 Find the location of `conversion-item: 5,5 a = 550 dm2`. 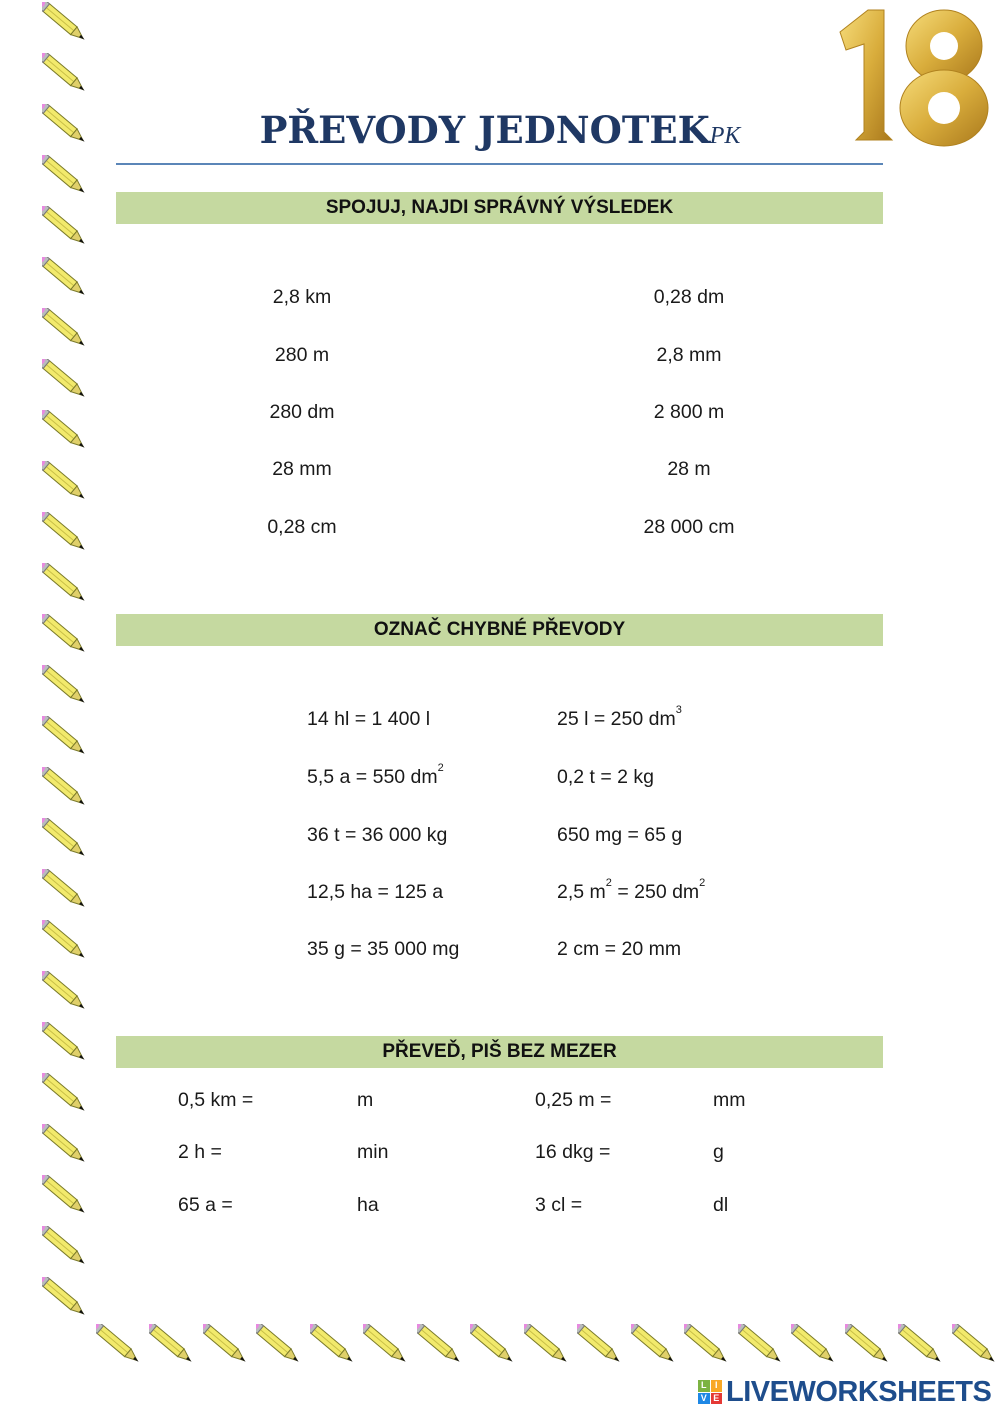

conversion-item: 5,5 a = 550 dm2 is located at coordinates (375, 775).